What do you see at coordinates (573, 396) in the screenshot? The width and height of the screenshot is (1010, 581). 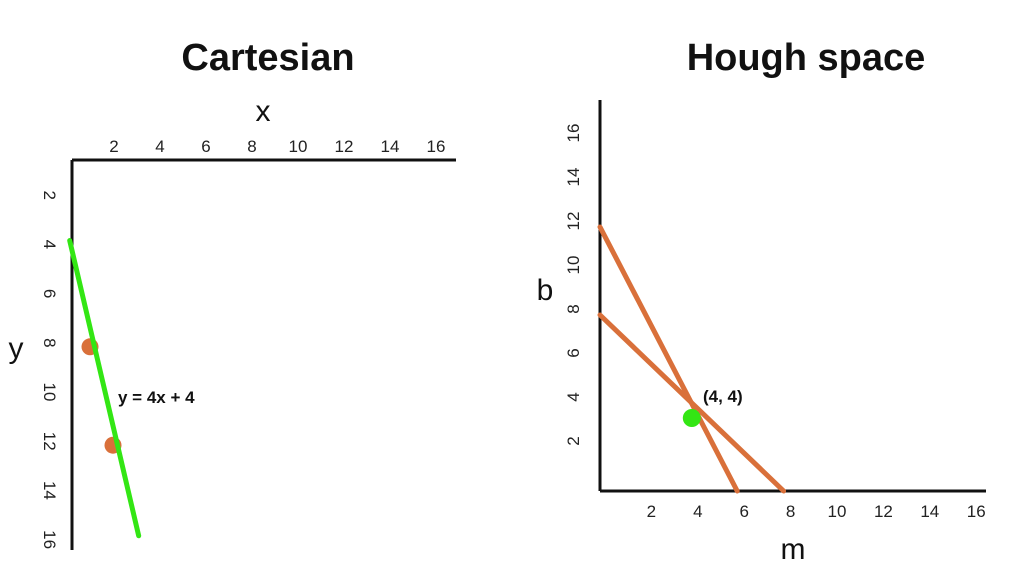 I see `hough-b-tick-label: 4` at bounding box center [573, 396].